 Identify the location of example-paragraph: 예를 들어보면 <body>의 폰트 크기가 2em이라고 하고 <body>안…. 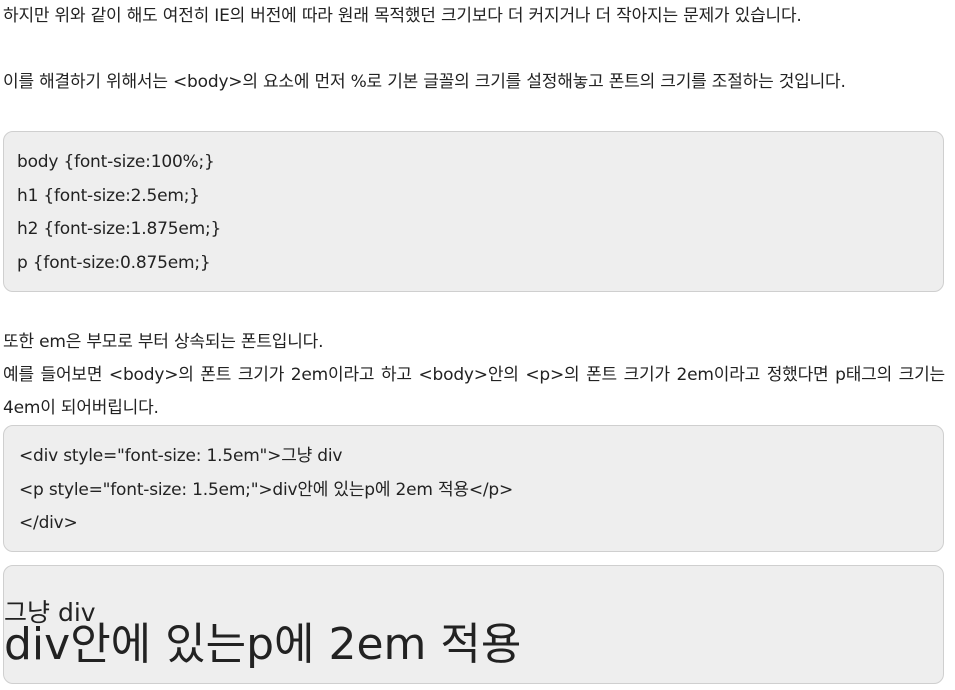
(474, 391).